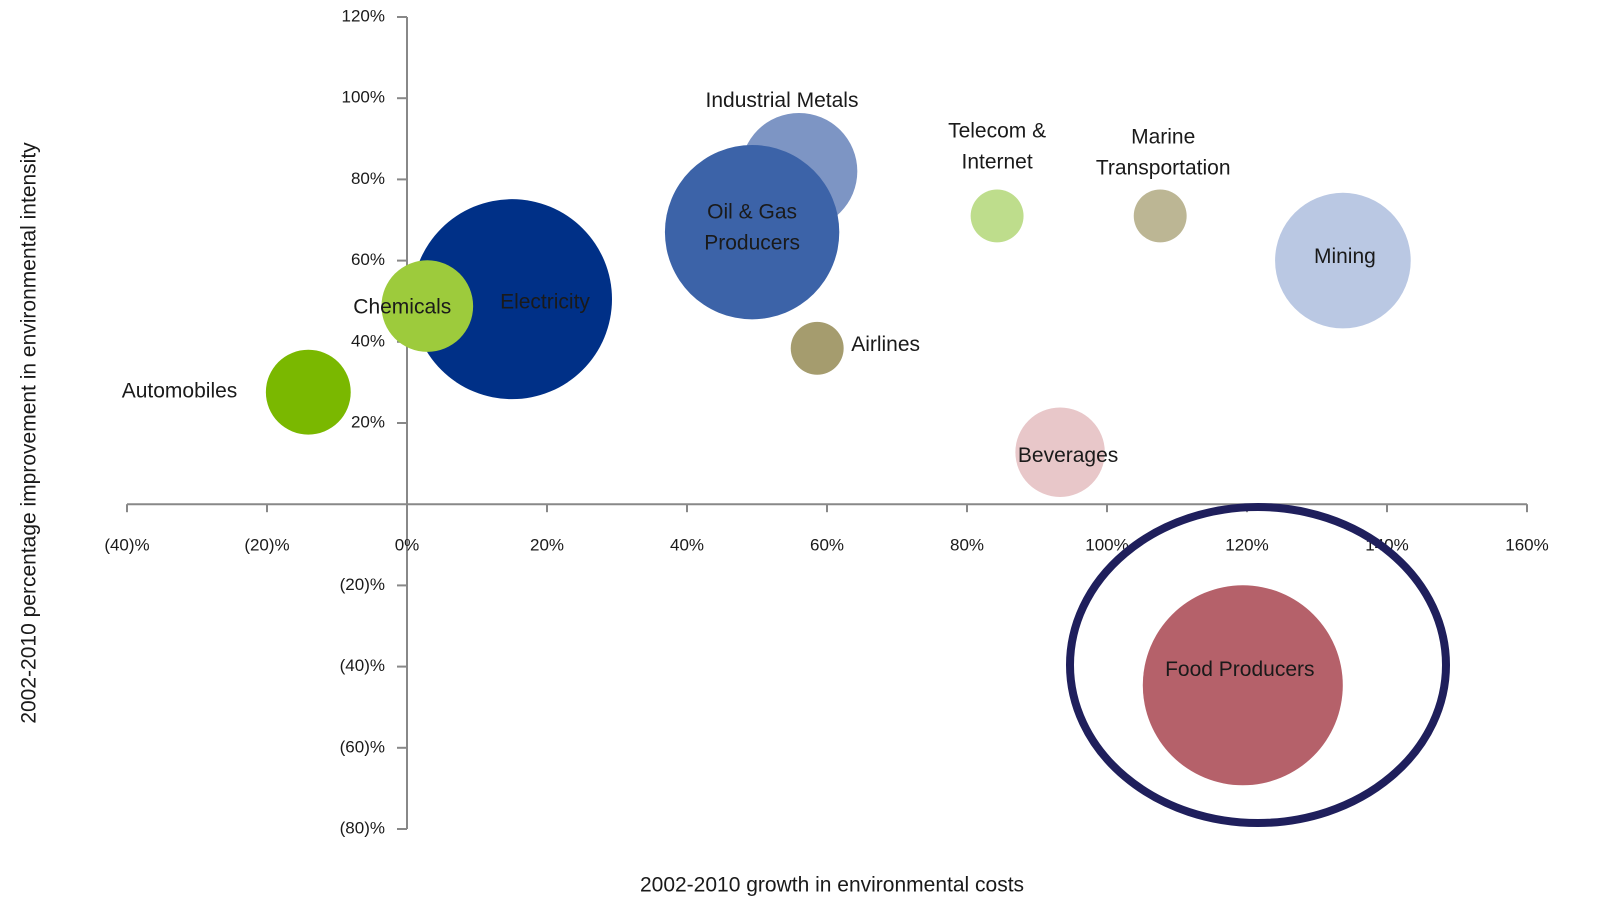  Describe the element at coordinates (1246, 545) in the screenshot. I see `x-tick-label: 120%` at that location.